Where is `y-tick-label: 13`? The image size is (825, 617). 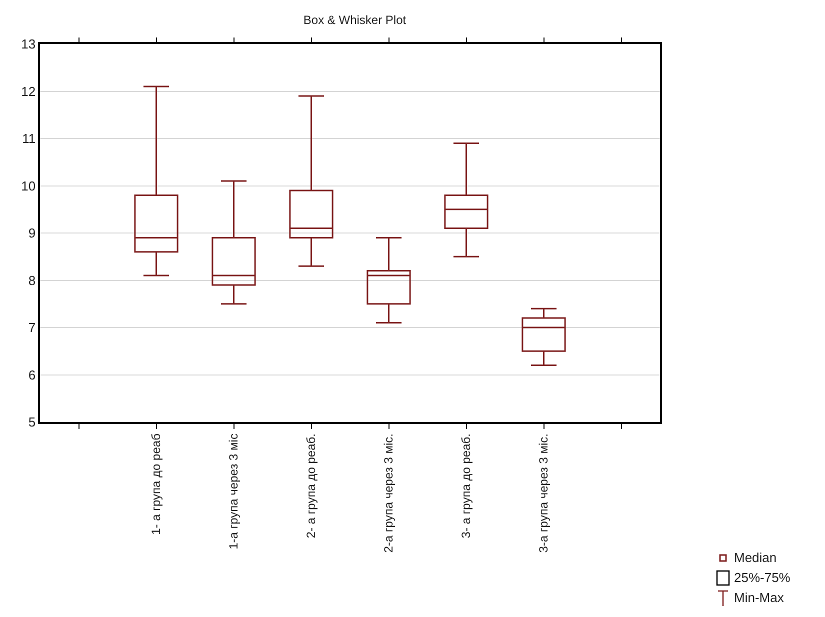 y-tick-label: 13 is located at coordinates (28, 44).